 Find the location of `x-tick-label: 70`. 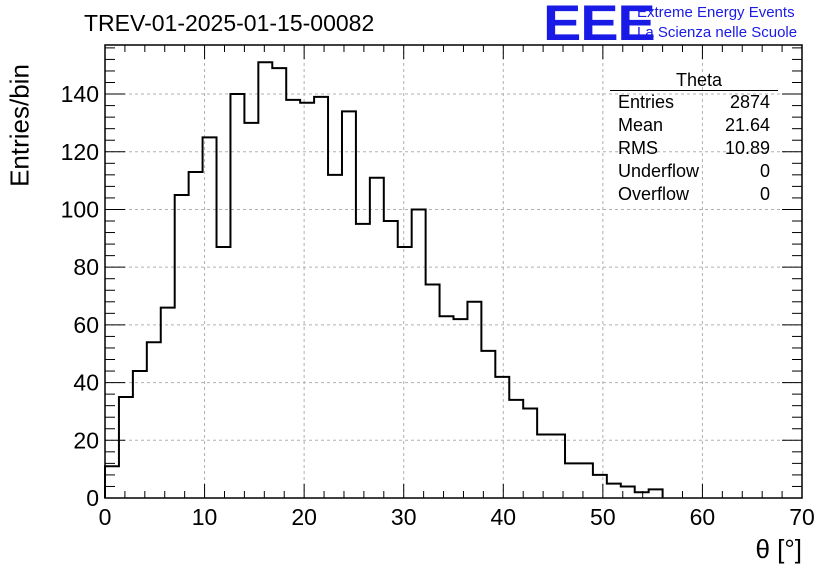

x-tick-label: 70 is located at coordinates (802, 517).